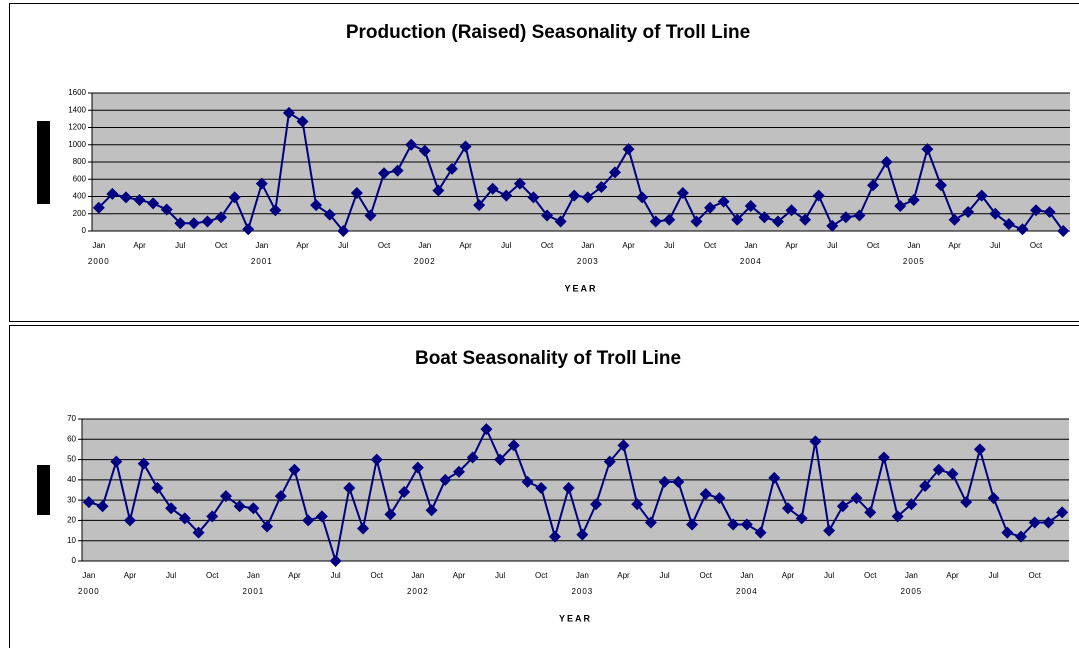  What do you see at coordinates (911, 591) in the screenshot?
I see `year-label: 2005` at bounding box center [911, 591].